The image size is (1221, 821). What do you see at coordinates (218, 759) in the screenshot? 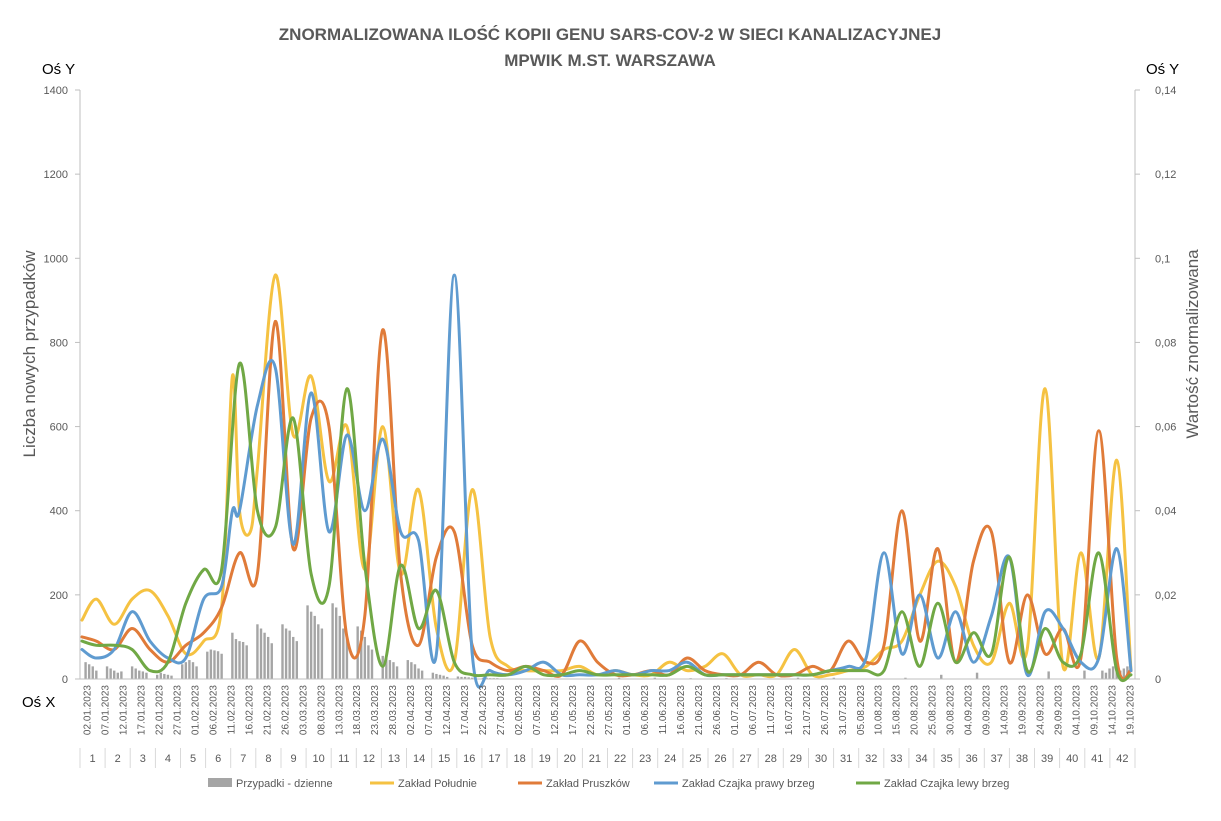
I see `x-week-label: 6` at bounding box center [218, 759].